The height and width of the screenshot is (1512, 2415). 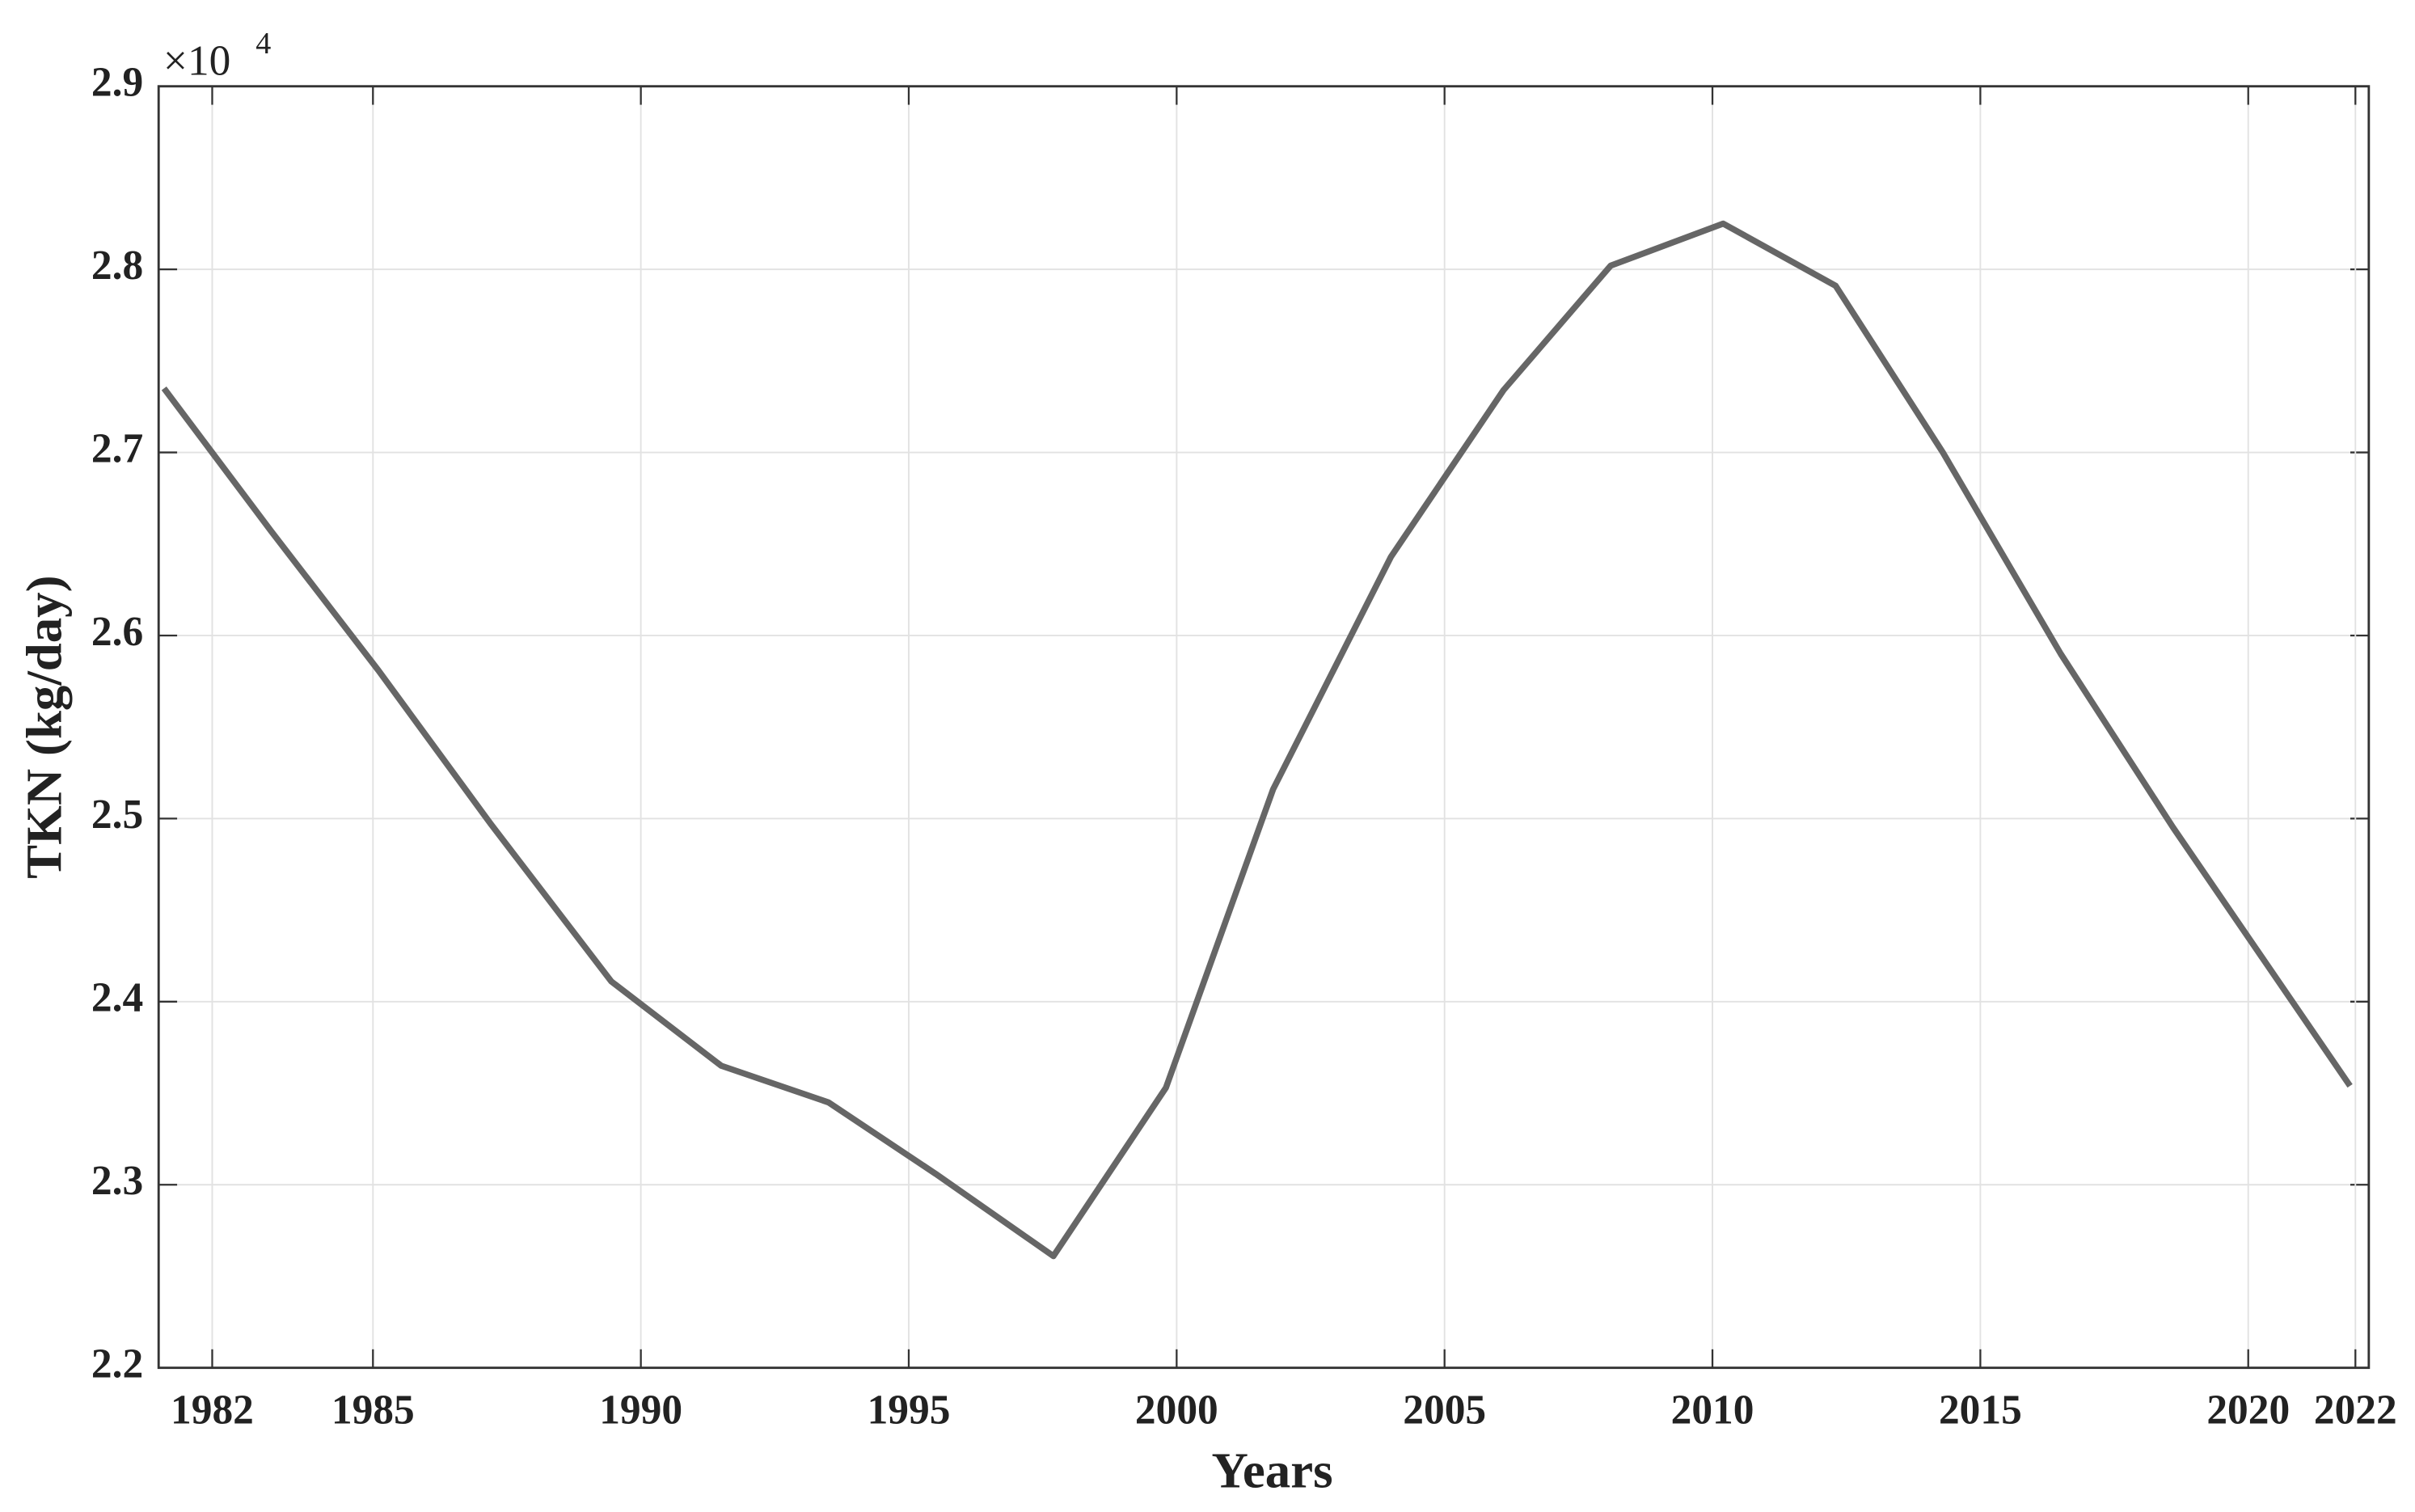 What do you see at coordinates (117, 1181) in the screenshot?
I see `y-tick-label: 2.3` at bounding box center [117, 1181].